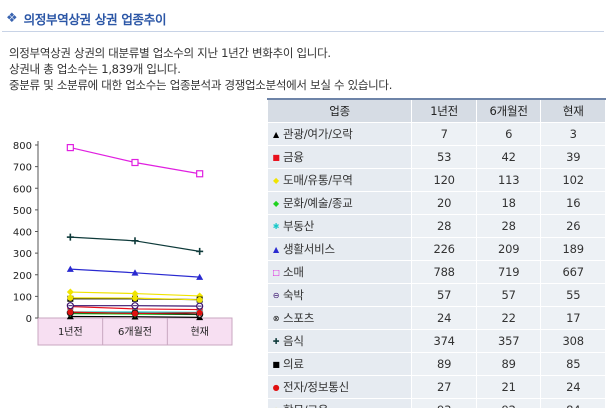  Describe the element at coordinates (444, 248) in the screenshot. I see `count-cell: 226` at that location.